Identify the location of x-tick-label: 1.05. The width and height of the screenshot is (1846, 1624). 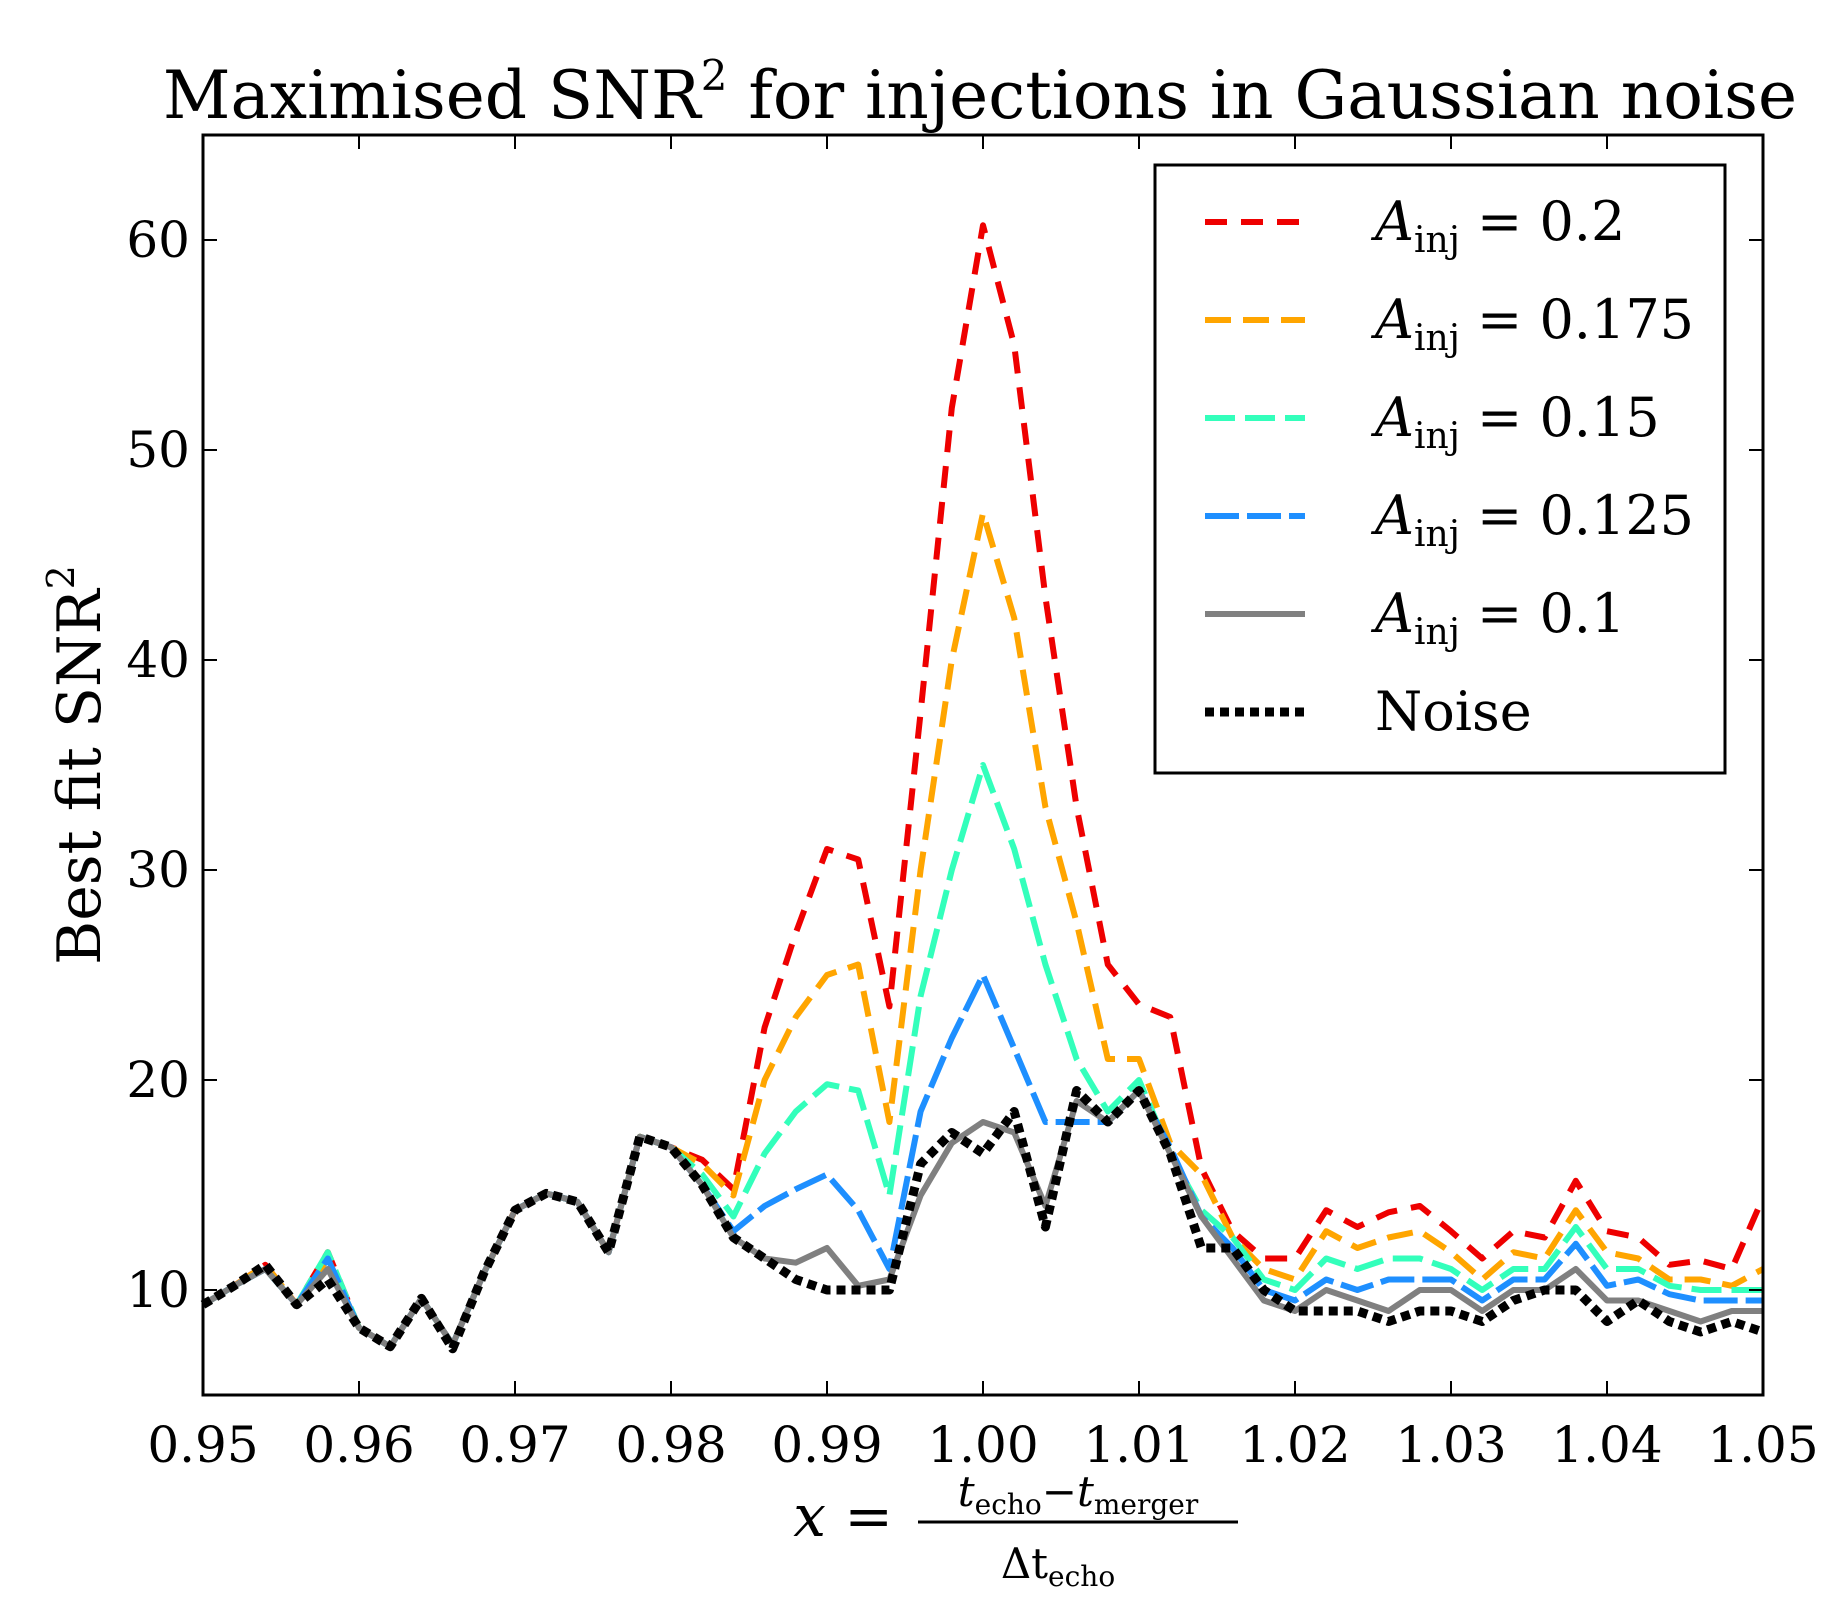
(1762, 1445).